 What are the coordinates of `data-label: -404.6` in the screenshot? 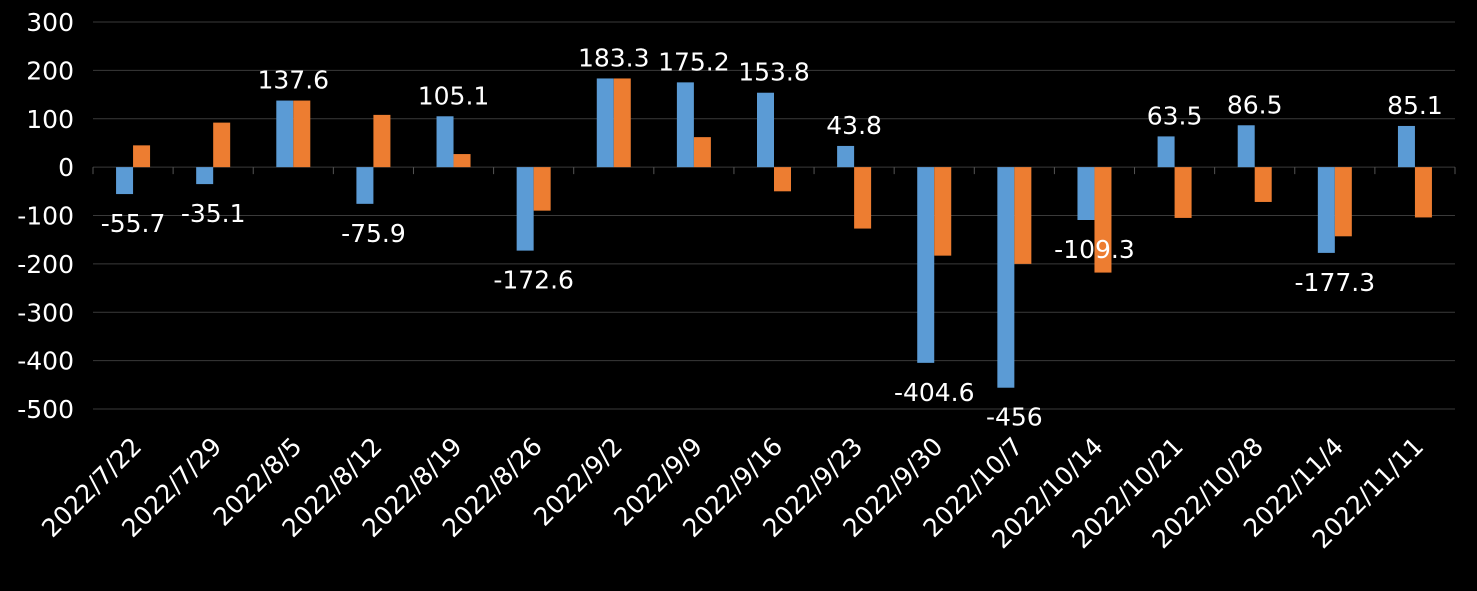 It's located at (934, 392).